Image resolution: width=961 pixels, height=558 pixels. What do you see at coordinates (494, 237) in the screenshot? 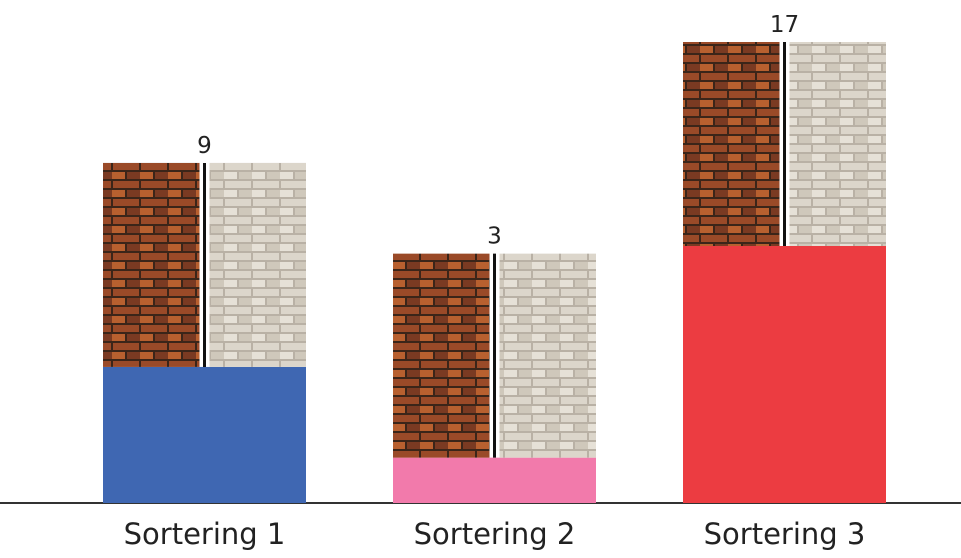
I see `value-label: 3` at bounding box center [494, 237].